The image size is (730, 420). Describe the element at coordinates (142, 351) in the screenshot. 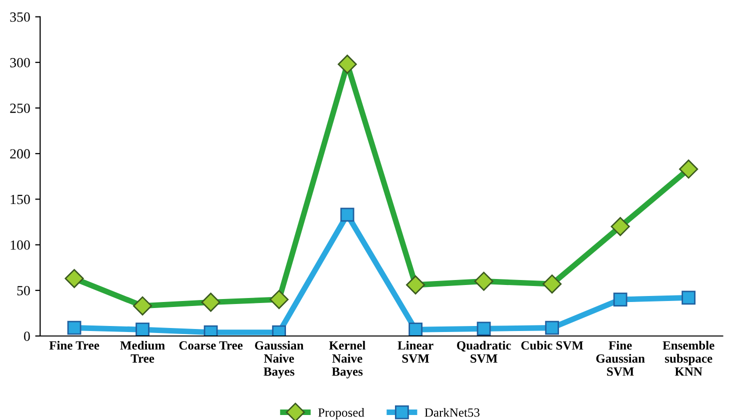

I see `x-tick-label: Medium Tree` at that location.